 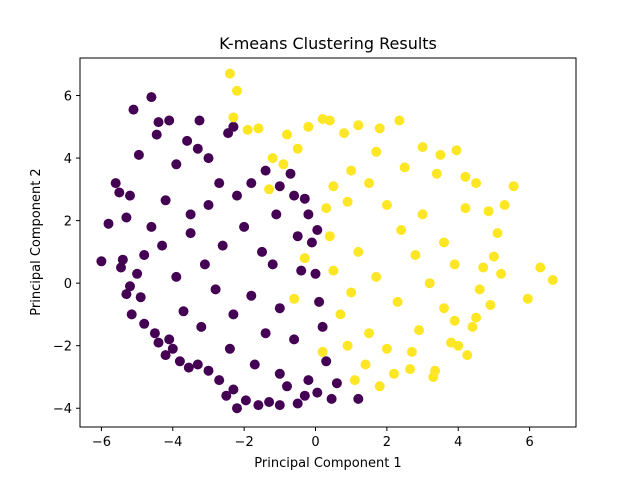 What do you see at coordinates (244, 442) in the screenshot?
I see `x-tick-label: −2` at bounding box center [244, 442].